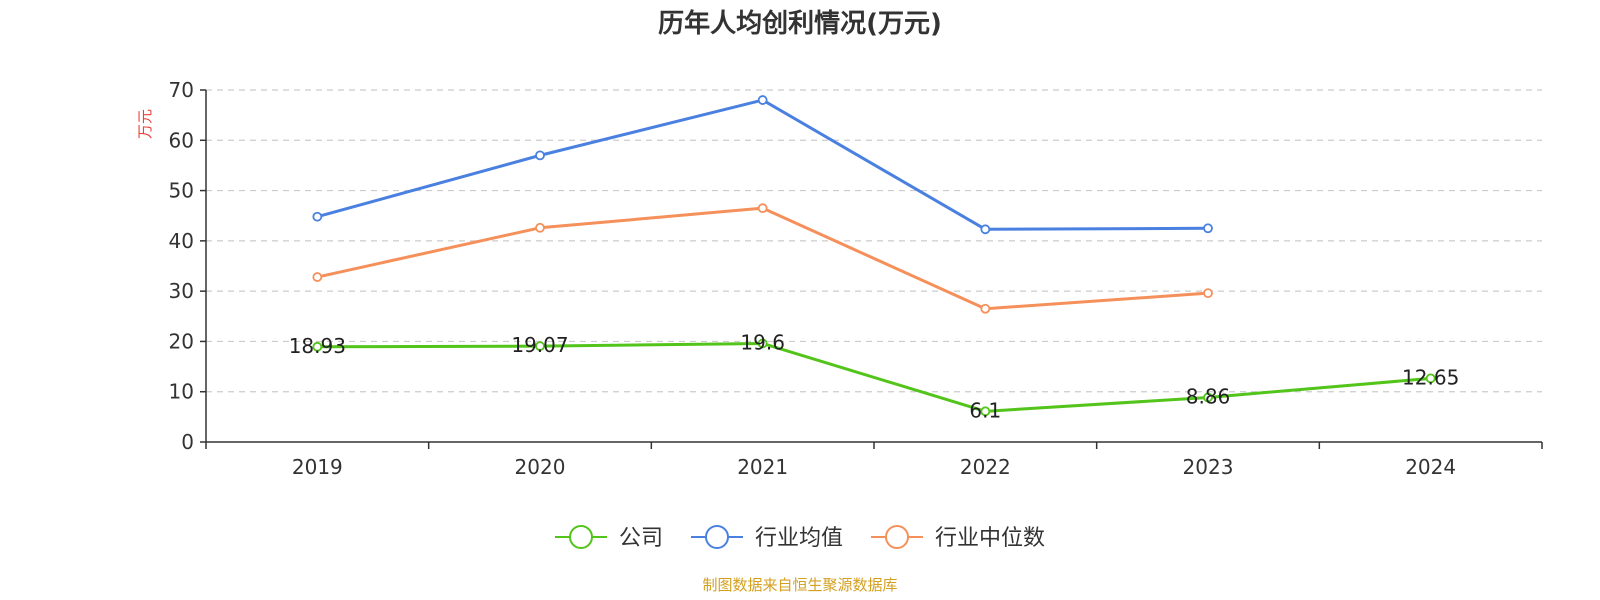  Describe the element at coordinates (317, 467) in the screenshot. I see `x-tick-label: 2019` at that location.